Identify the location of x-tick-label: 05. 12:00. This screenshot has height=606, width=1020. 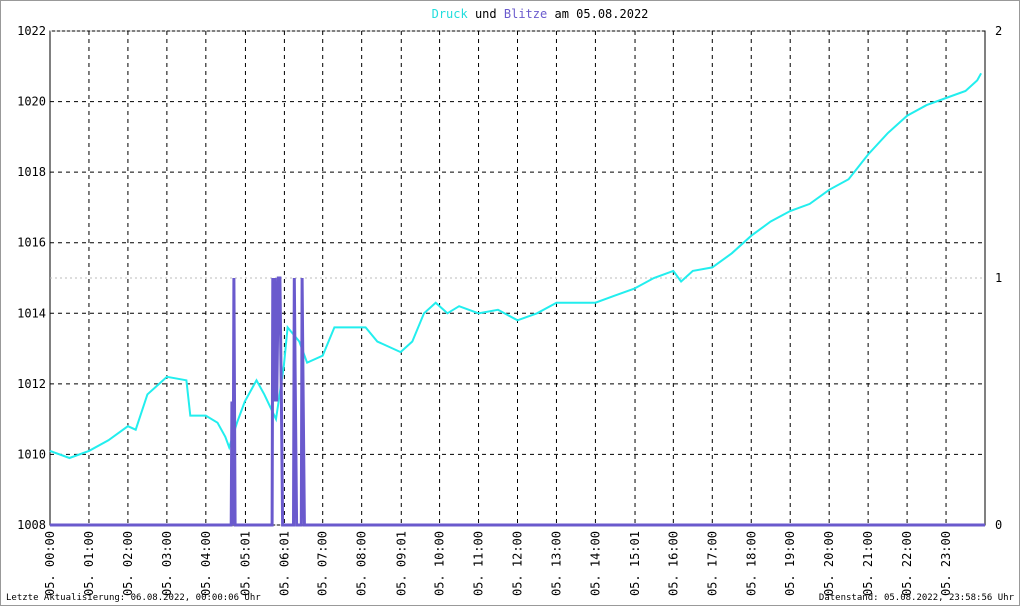
(518, 563).